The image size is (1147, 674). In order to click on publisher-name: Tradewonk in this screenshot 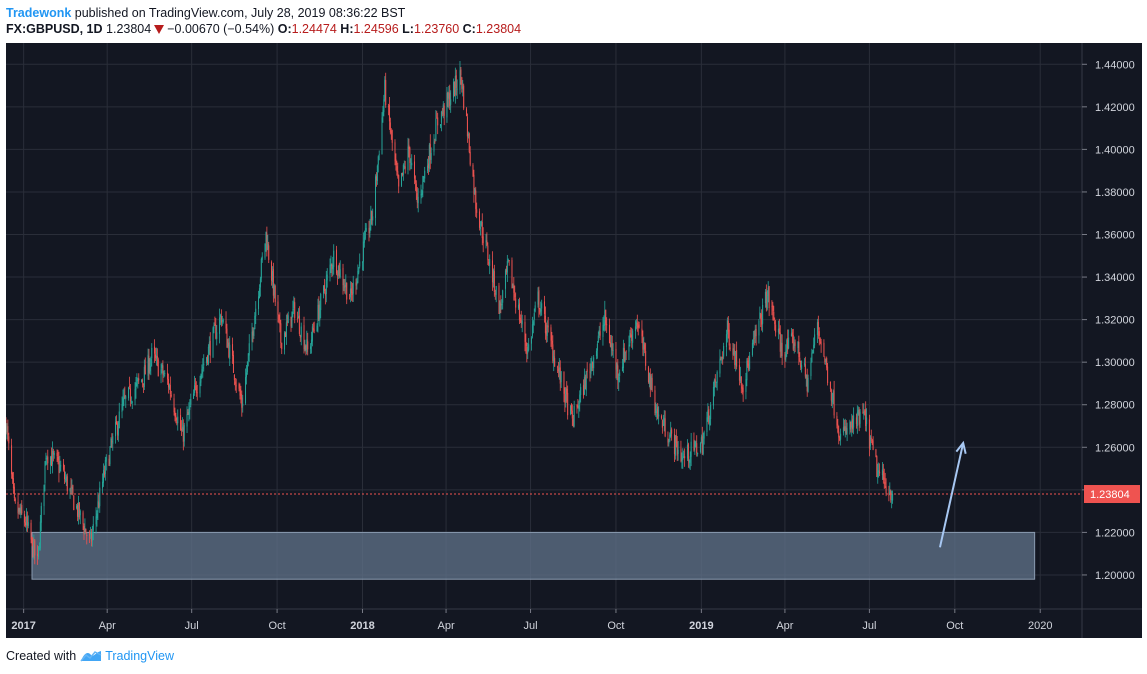, I will do `click(39, 13)`.